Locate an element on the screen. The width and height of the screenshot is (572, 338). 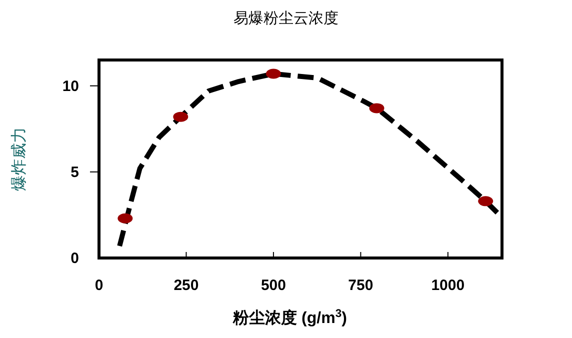
x-axis-title: 粉尘浓度 (g/m$^{3}$) is located at coordinates (289, 317).